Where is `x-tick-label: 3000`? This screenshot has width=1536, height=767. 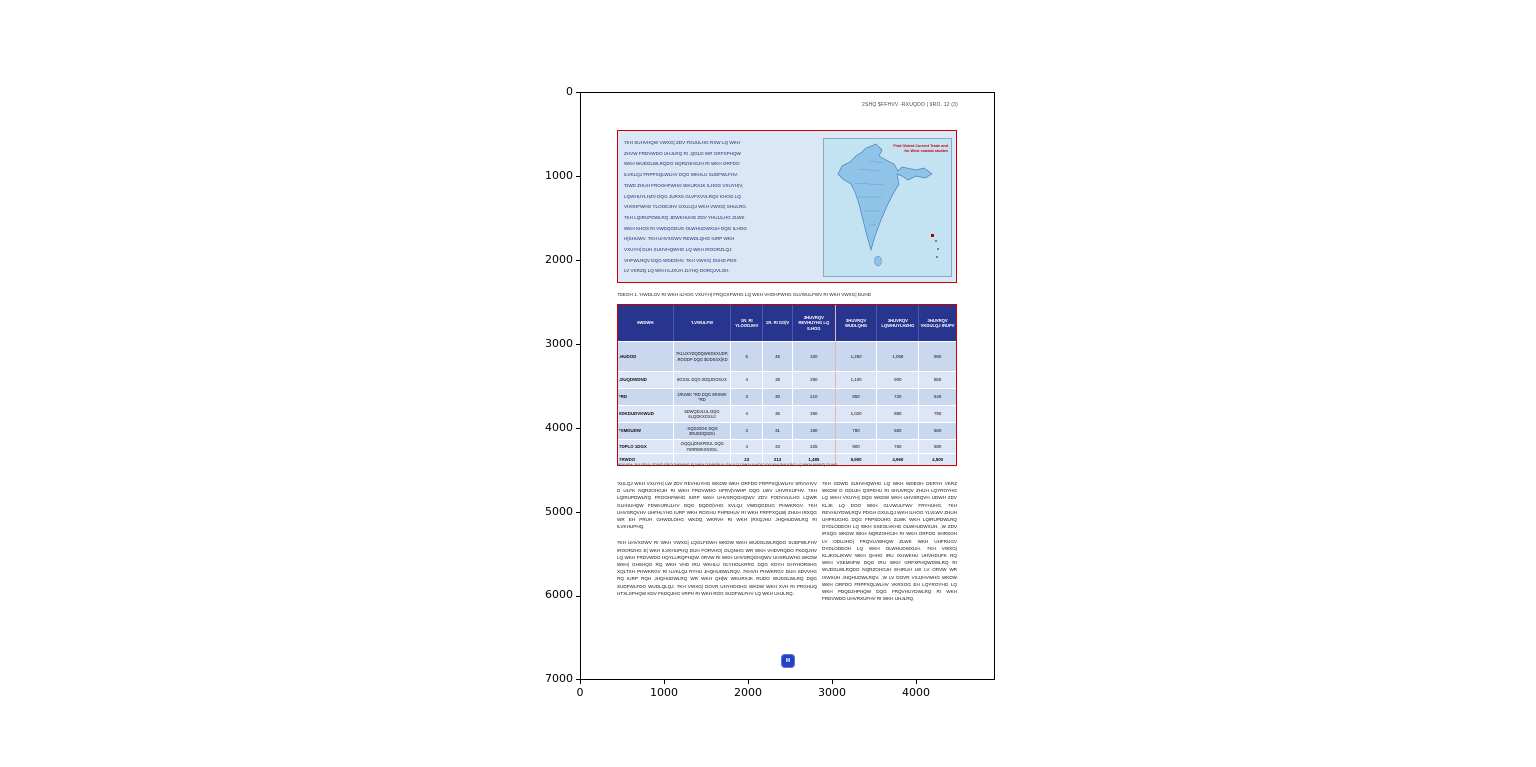
x-tick-label: 3000 is located at coordinates (832, 692).